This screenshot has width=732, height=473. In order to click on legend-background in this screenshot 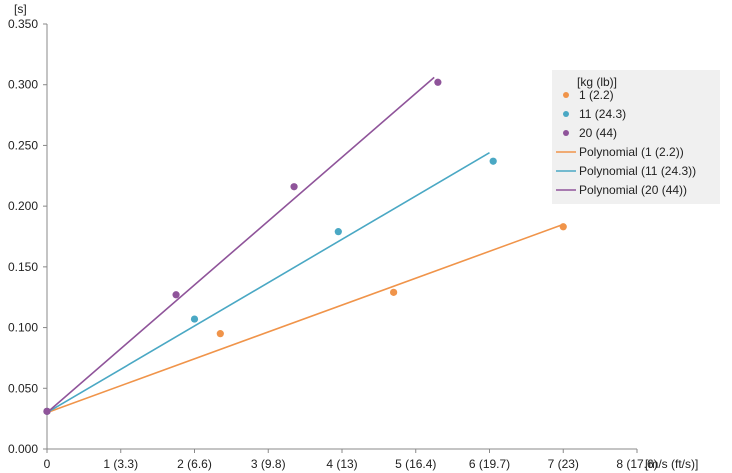, I will do `click(636, 137)`.